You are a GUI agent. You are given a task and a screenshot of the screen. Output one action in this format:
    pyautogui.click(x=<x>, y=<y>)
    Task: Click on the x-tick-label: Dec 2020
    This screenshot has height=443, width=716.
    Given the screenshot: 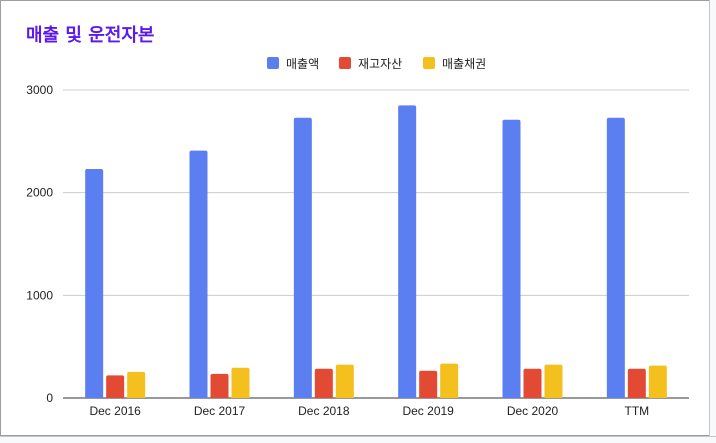 What is the action you would take?
    pyautogui.click(x=533, y=411)
    